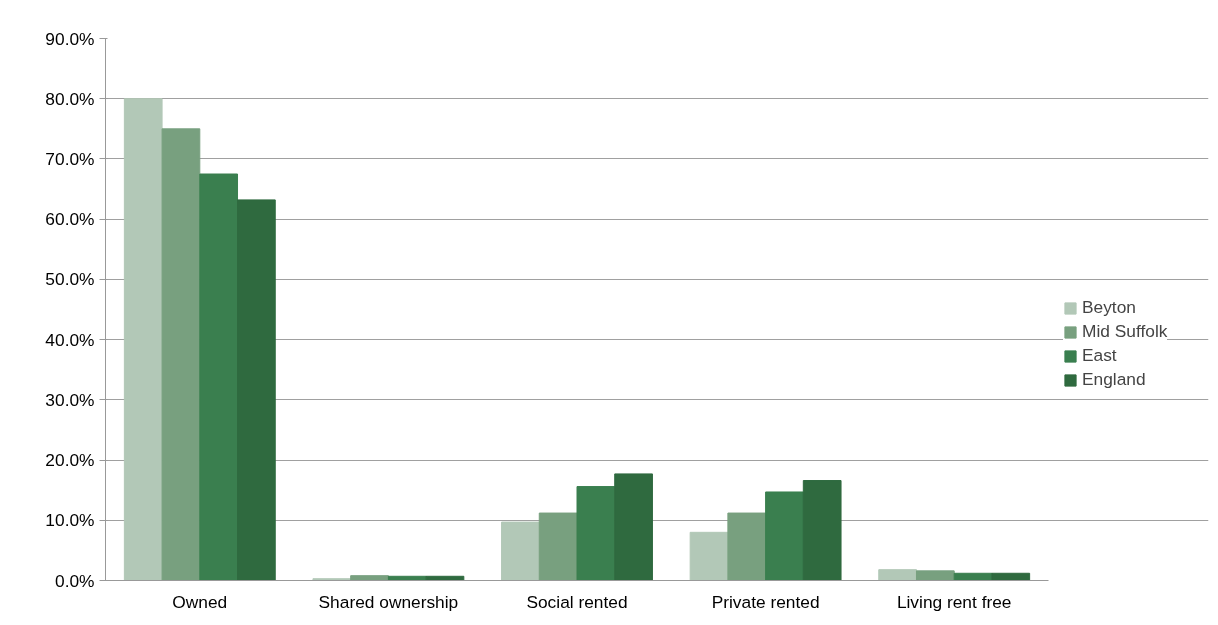 This screenshot has height=625, width=1218. Describe the element at coordinates (70, 460) in the screenshot. I see `y-tick-label: 20.0%` at that location.